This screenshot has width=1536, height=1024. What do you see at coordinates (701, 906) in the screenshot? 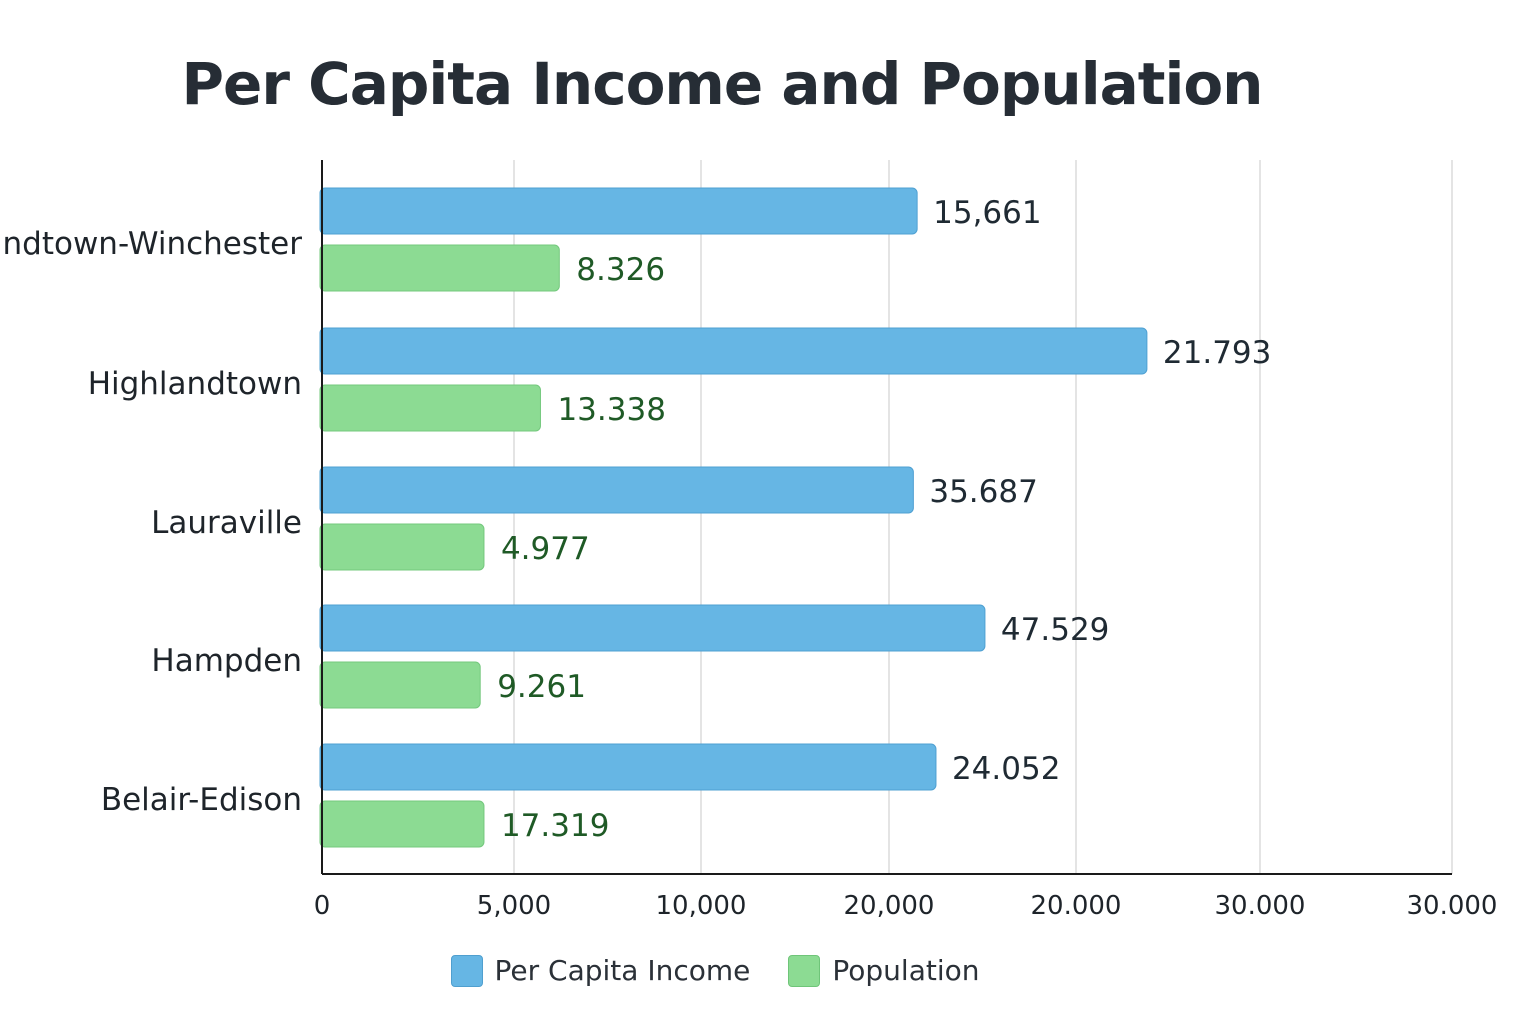
I see `x-tick-label: 10,000` at bounding box center [701, 906].